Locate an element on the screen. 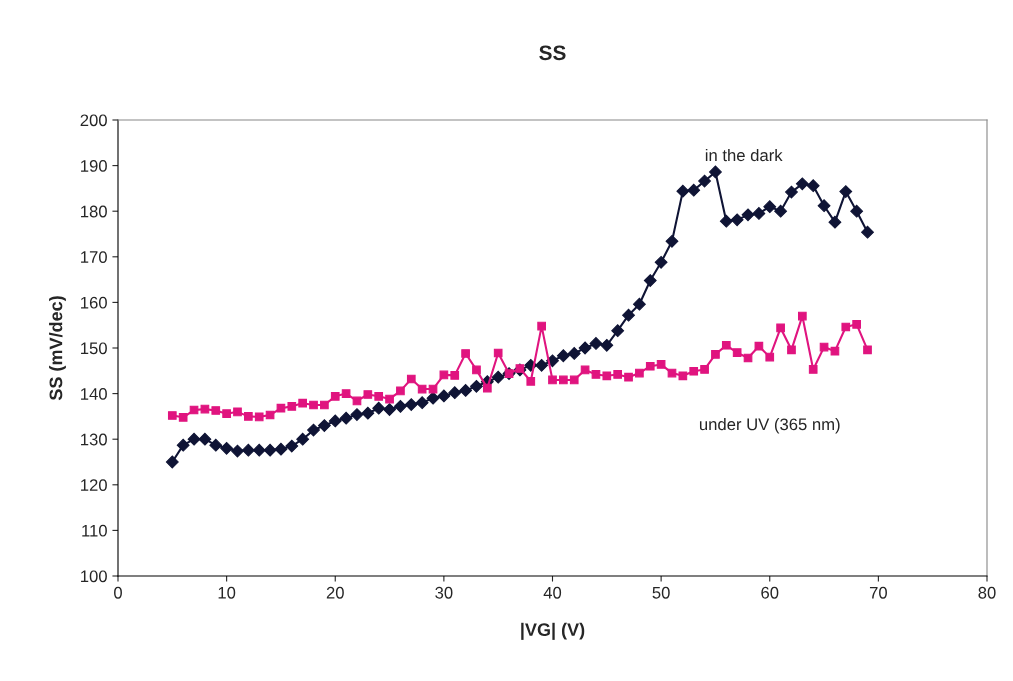 Image resolution: width=1013 pixels, height=681 pixels. chart-title: SS is located at coordinates (552, 53).